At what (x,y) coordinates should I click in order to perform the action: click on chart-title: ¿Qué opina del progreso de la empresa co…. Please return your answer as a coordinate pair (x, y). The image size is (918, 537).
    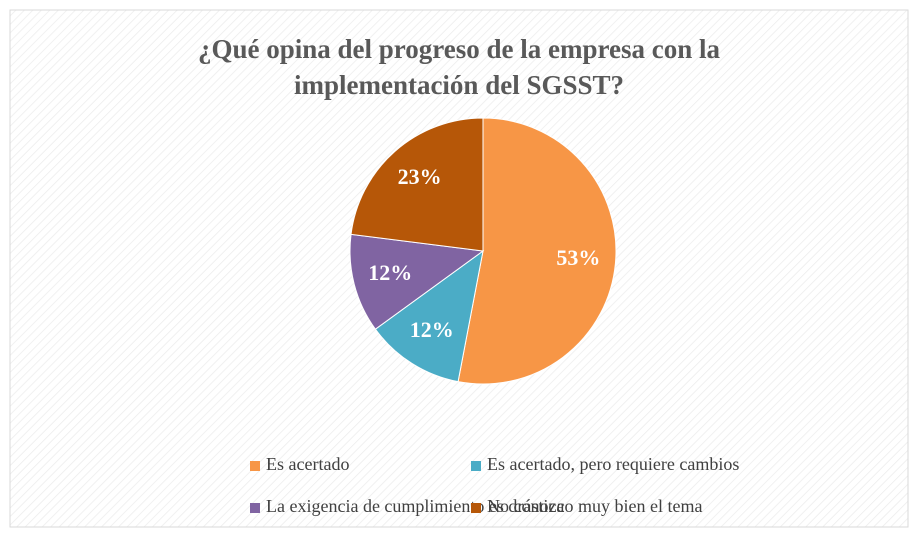
    Looking at the image, I should click on (459, 49).